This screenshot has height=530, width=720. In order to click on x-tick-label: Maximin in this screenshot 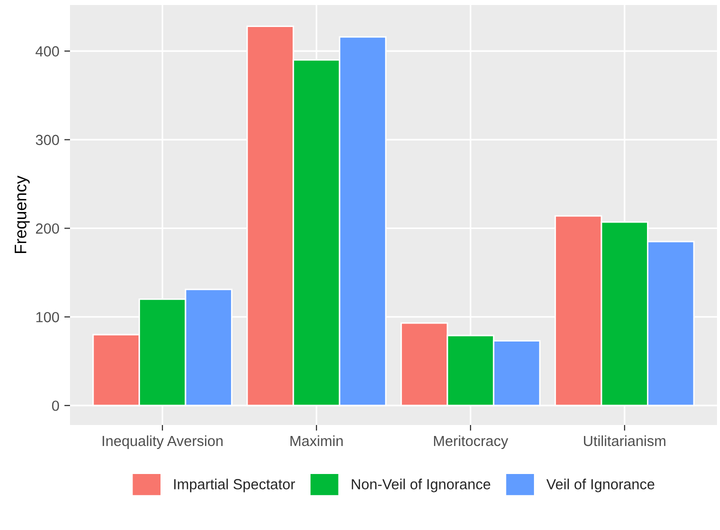, I will do `click(316, 440)`.